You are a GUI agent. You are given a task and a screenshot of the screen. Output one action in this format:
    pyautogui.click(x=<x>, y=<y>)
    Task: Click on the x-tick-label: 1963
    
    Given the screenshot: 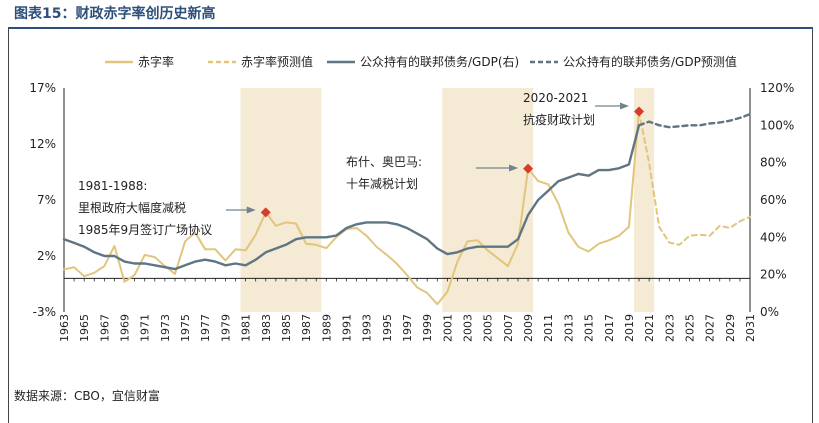 What is the action you would take?
    pyautogui.click(x=64, y=328)
    